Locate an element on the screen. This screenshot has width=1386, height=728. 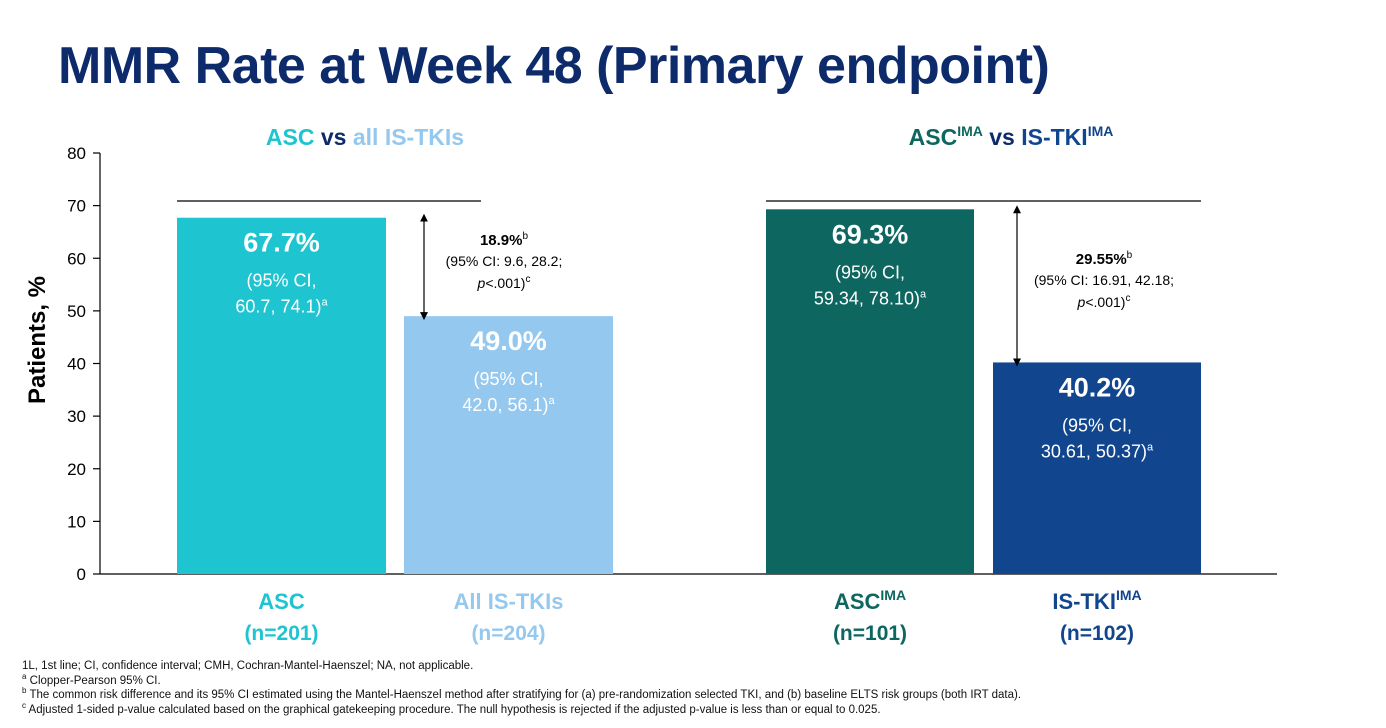
bar-ci-label: 60.7, 74.1)a is located at coordinates (281, 307).